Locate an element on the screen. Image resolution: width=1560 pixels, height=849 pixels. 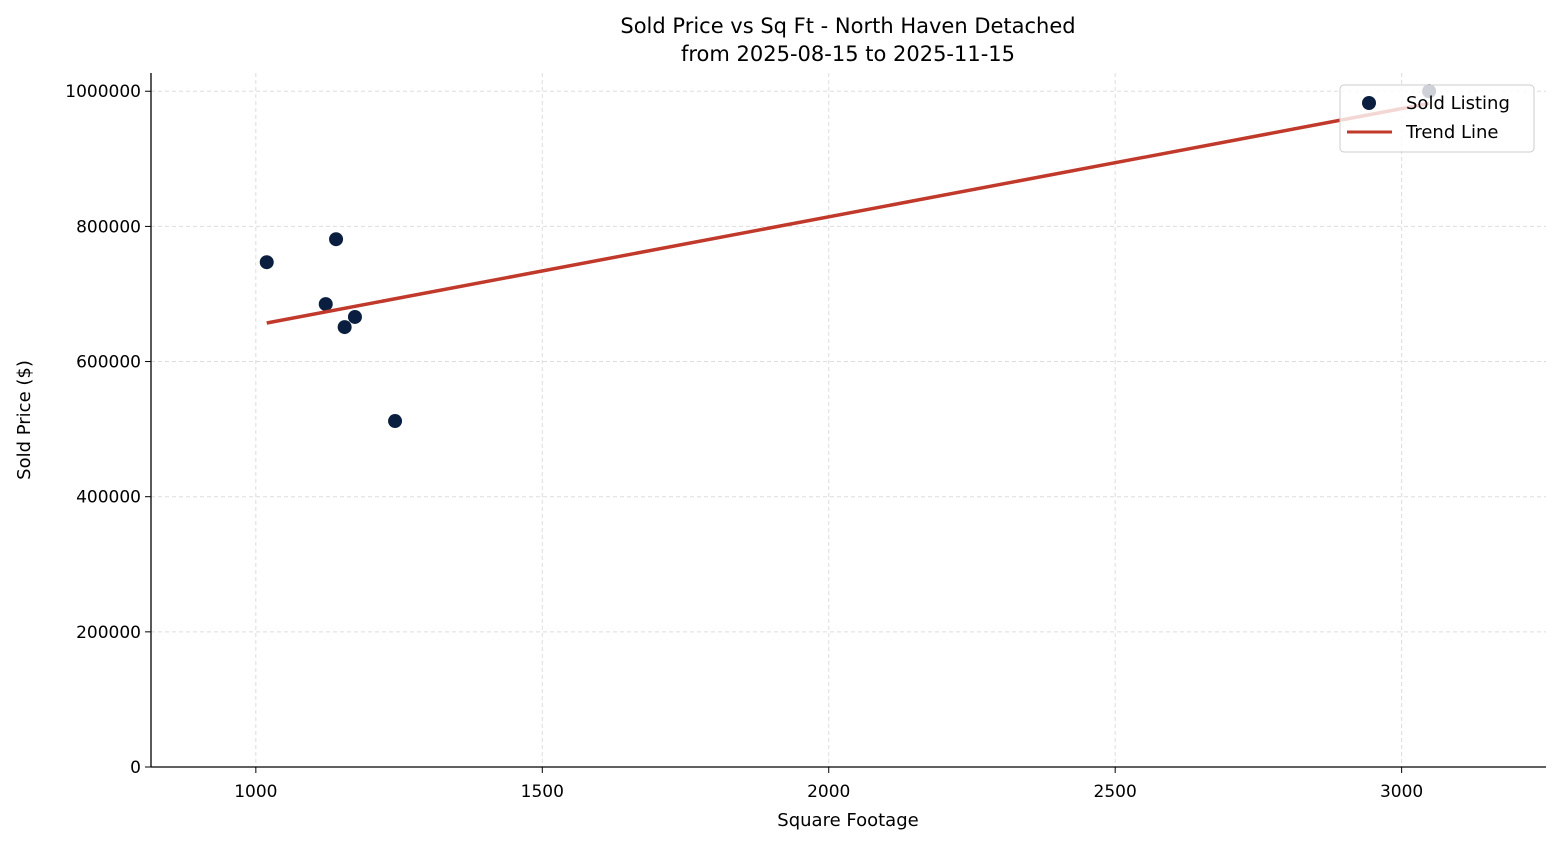
x-tick-label: 1000 is located at coordinates (255, 792).